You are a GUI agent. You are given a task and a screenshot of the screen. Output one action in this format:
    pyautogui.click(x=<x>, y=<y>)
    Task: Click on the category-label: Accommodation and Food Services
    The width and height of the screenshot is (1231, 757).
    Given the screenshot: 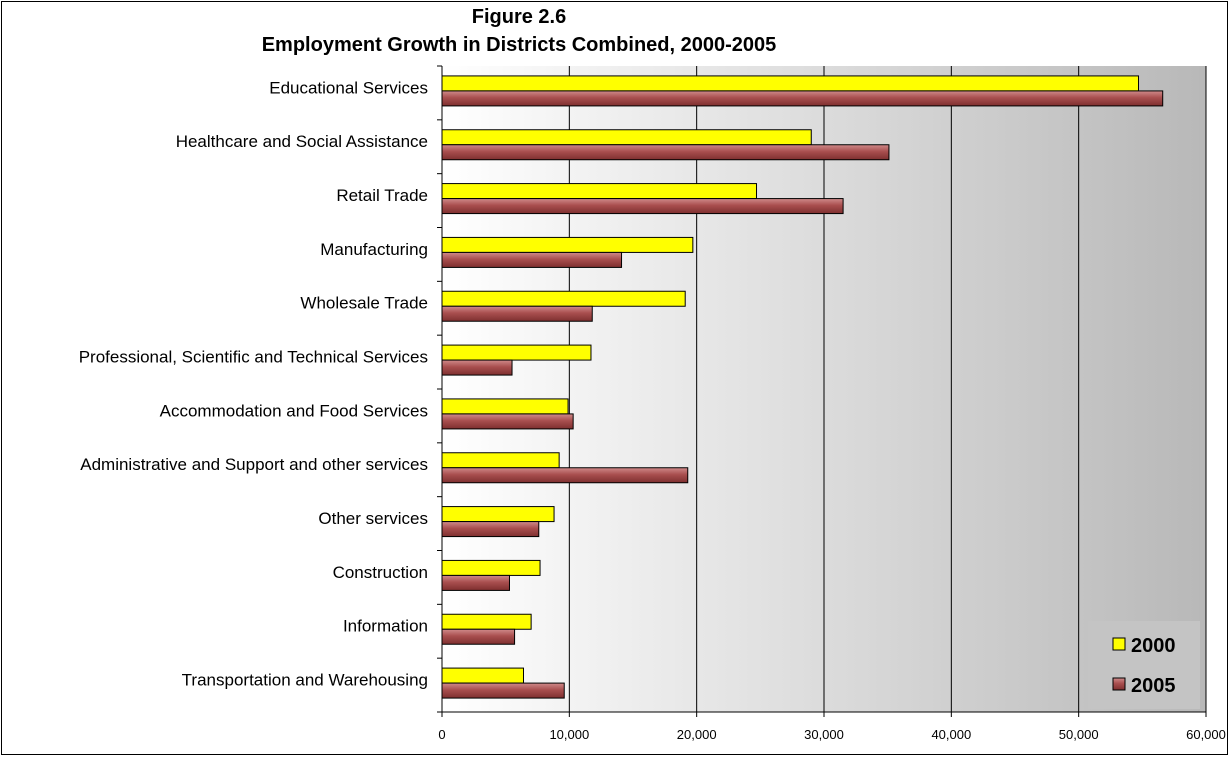 What is the action you would take?
    pyautogui.click(x=294, y=410)
    